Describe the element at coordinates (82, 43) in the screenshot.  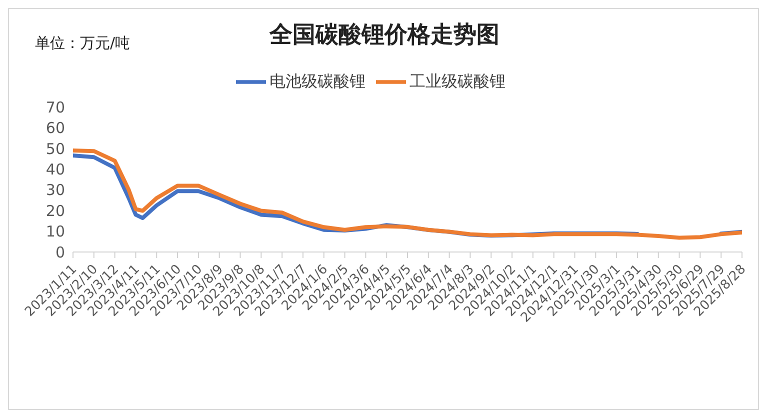
I see `text: 单位：万元/吨` at that location.